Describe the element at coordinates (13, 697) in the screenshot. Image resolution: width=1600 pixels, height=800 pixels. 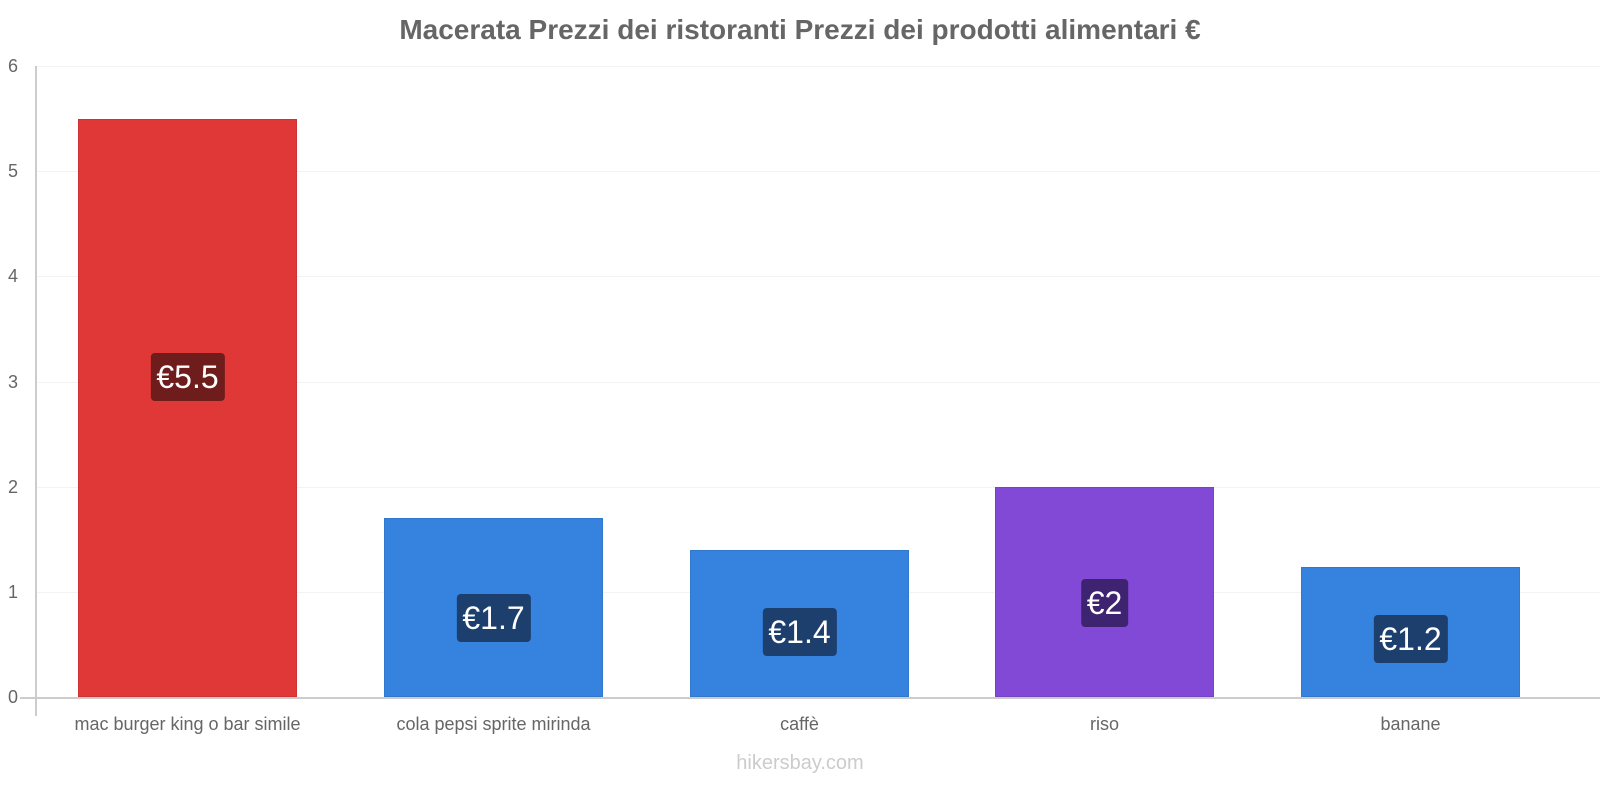
I see `y-tick-label: 0` at that location.